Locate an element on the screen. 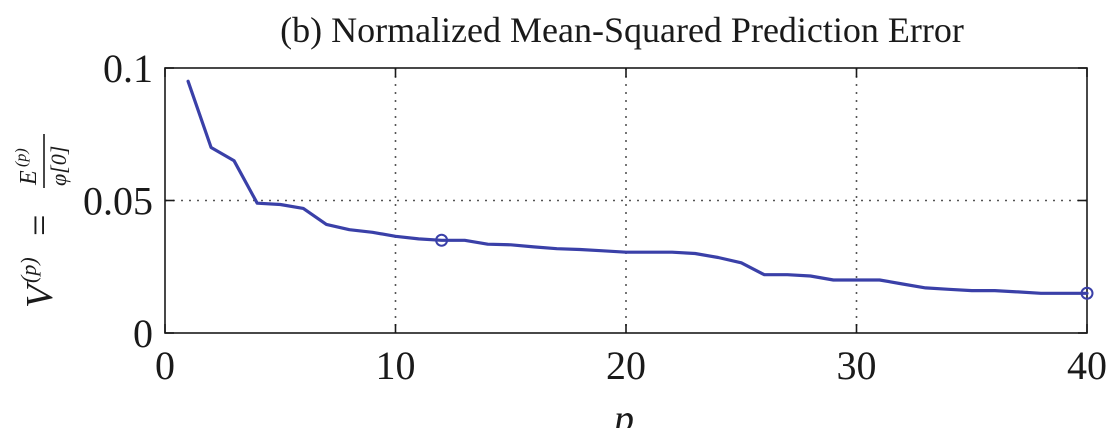  x-tick-label: 0 is located at coordinates (165, 365).